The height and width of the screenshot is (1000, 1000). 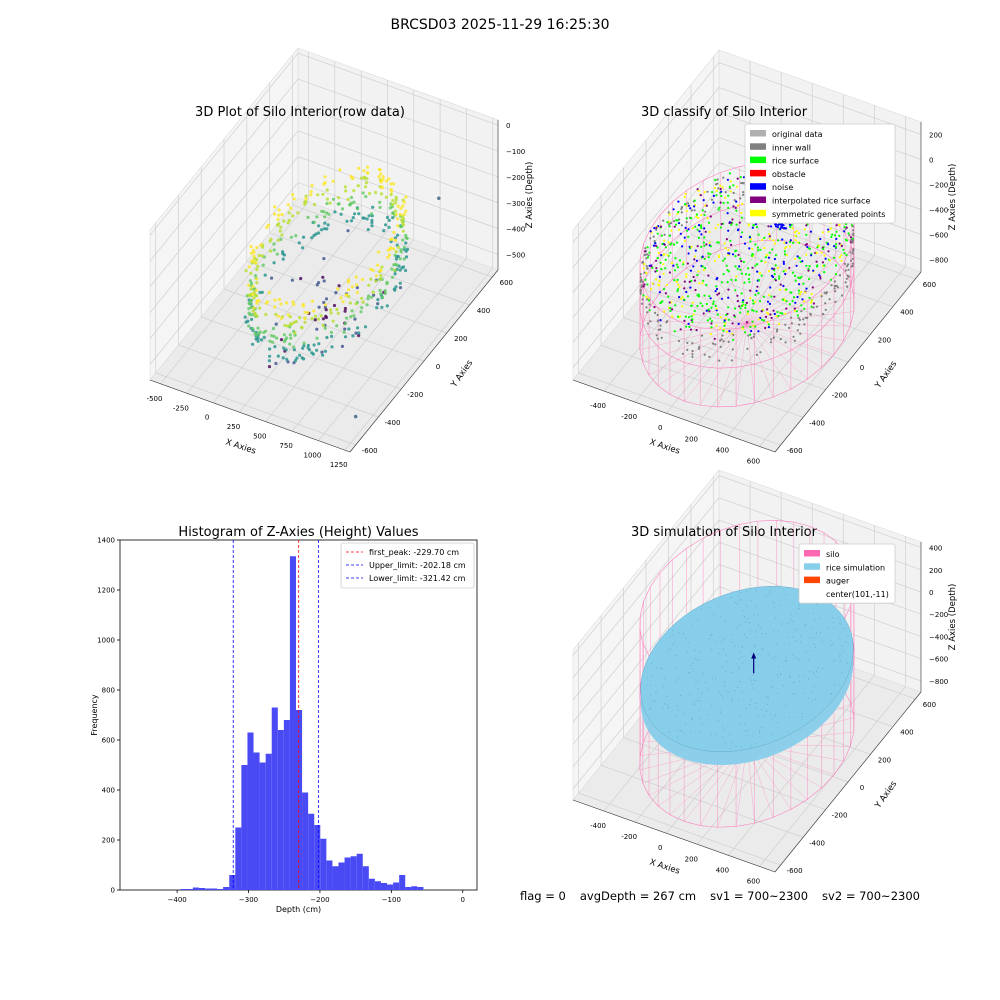 What do you see at coordinates (679, 334) in the screenshot?
I see `y-gridline` at bounding box center [679, 334].